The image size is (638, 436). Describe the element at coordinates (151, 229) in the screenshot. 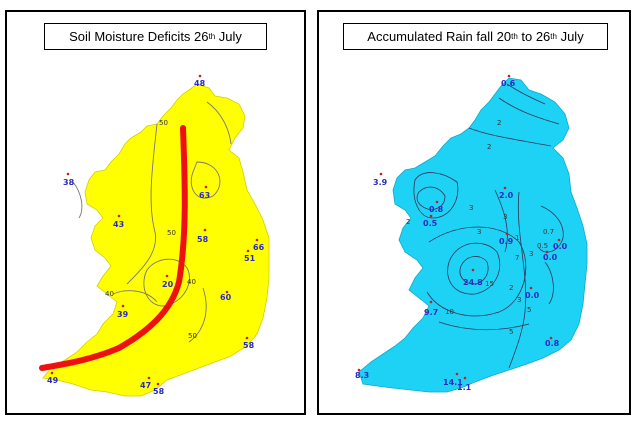

I see `contour-value-labels: 50 50 40 40 50` at that location.